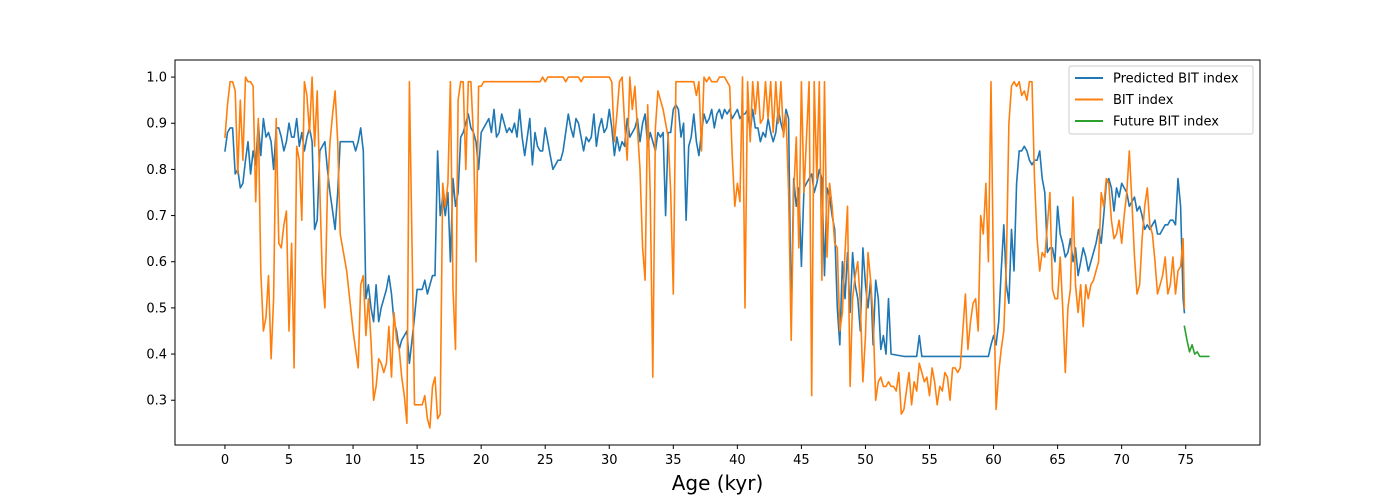  What do you see at coordinates (417, 460) in the screenshot?
I see `x-tick-label: 15` at bounding box center [417, 460].